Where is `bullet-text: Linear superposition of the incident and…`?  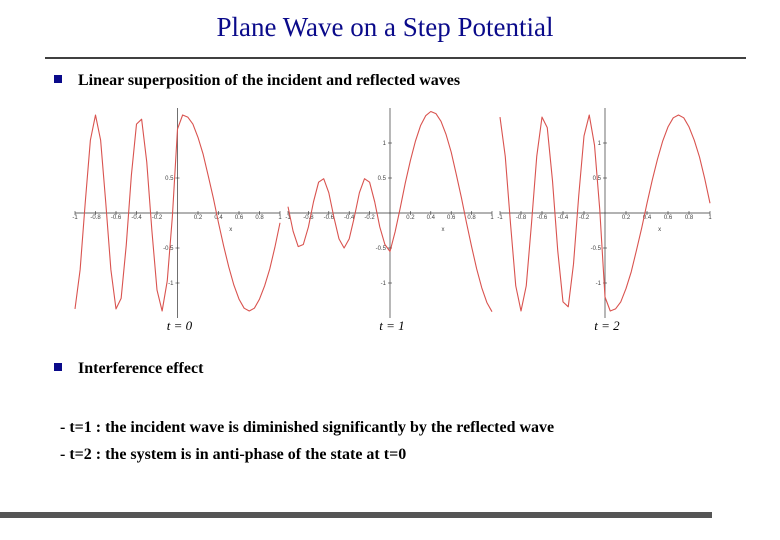 bullet-text: Linear superposition of the incident and… is located at coordinates (269, 80).